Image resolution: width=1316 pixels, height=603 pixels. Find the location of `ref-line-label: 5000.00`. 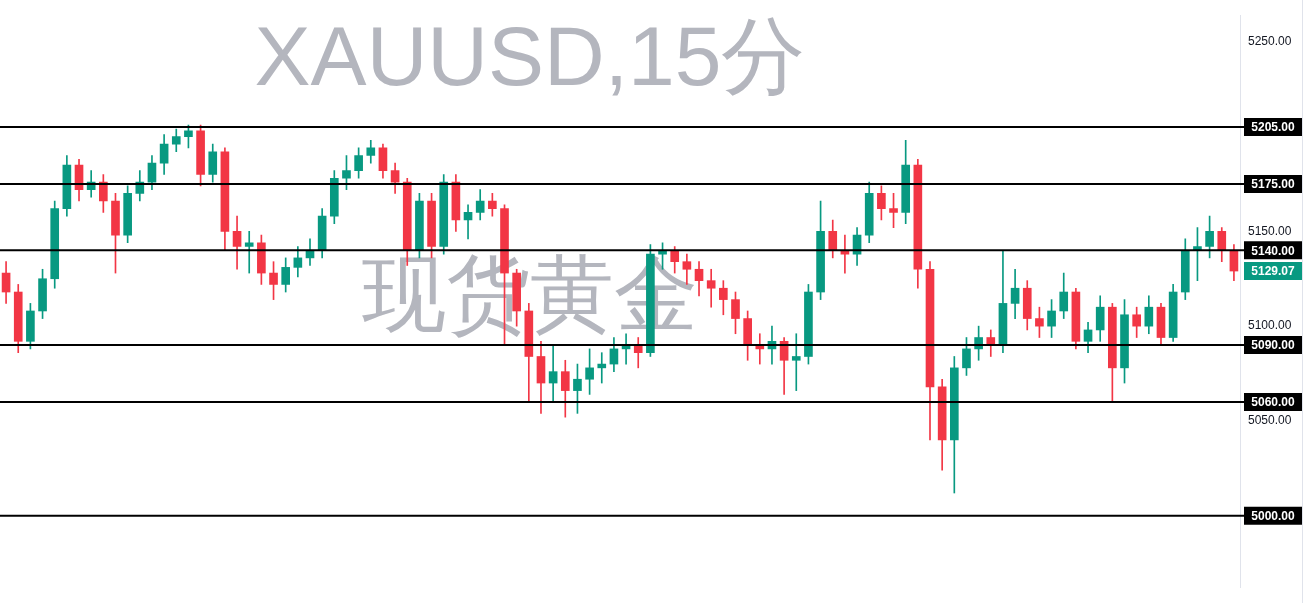

ref-line-label: 5000.00 is located at coordinates (1273, 516).